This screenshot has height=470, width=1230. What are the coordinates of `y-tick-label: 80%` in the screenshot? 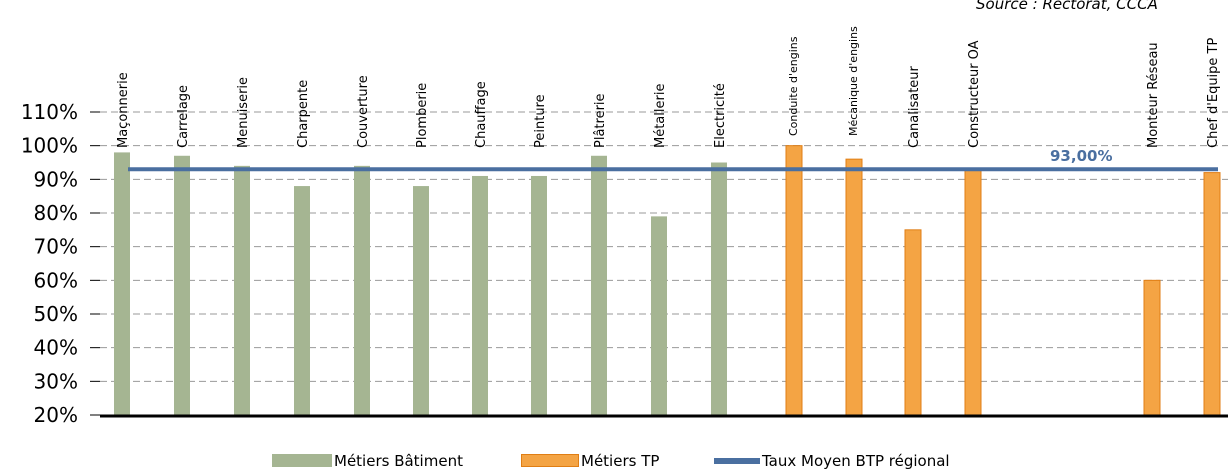 It's located at (56, 213).